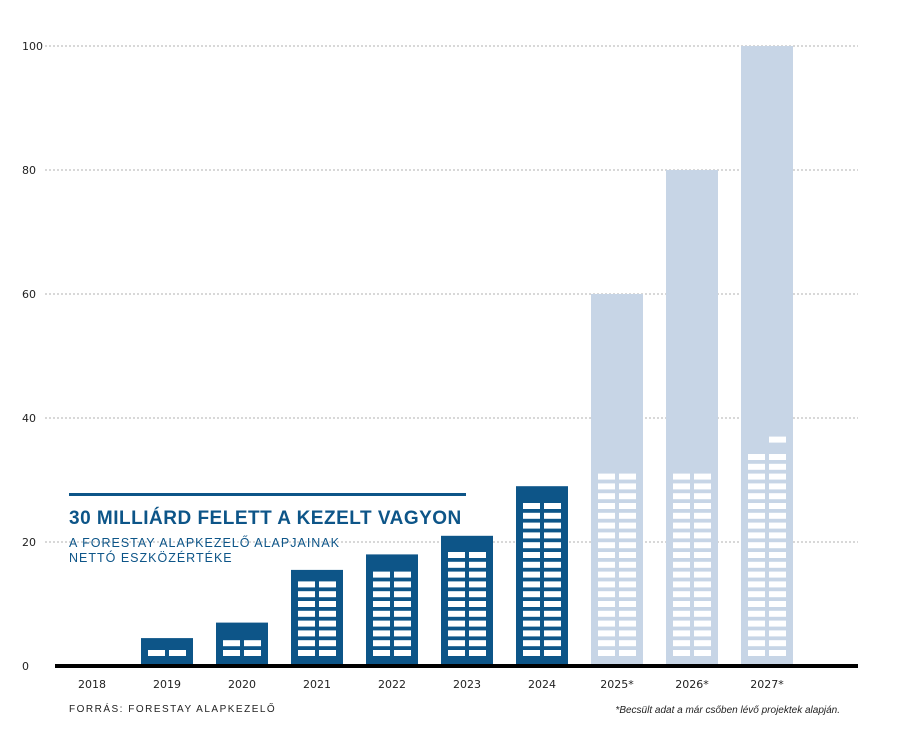 This screenshot has height=742, width=902. What do you see at coordinates (392, 684) in the screenshot?
I see `x-tick-label: 2022` at bounding box center [392, 684].